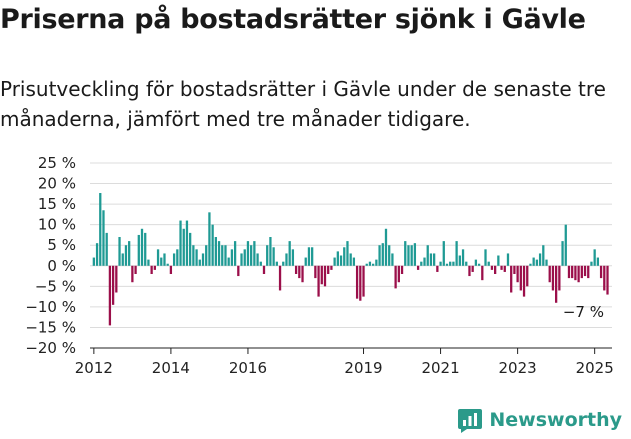 The width and height of the screenshot is (631, 439). What do you see at coordinates (344, 351) in the screenshot?
I see `x-axis-ticks` at bounding box center [344, 351].